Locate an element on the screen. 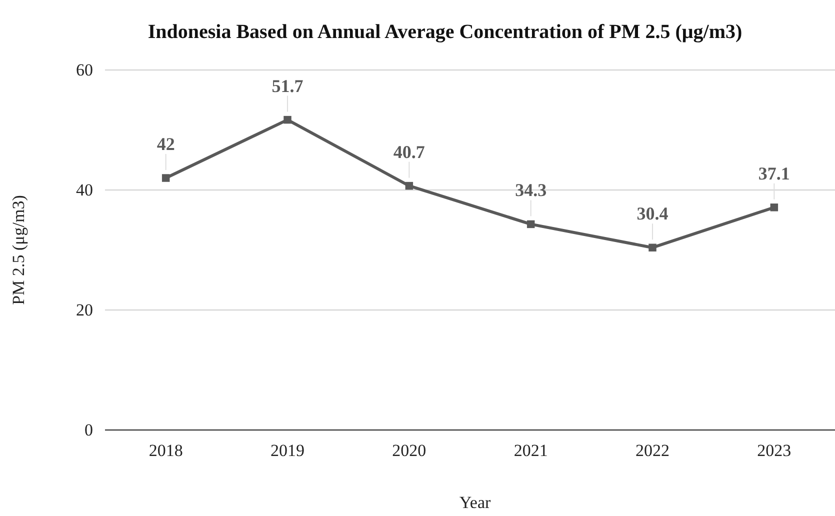 Image resolution: width=835 pixels, height=516 pixels. x-tick-label: 2022 is located at coordinates (653, 450).